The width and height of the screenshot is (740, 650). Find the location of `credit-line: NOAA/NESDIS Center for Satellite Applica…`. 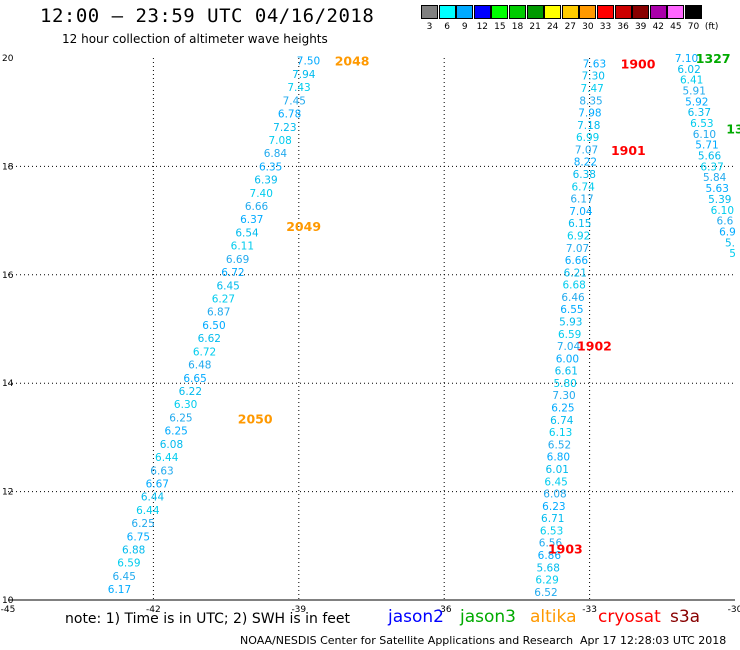

credit-line: NOAA/NESDIS Center for Satellite Applica… is located at coordinates (407, 640).